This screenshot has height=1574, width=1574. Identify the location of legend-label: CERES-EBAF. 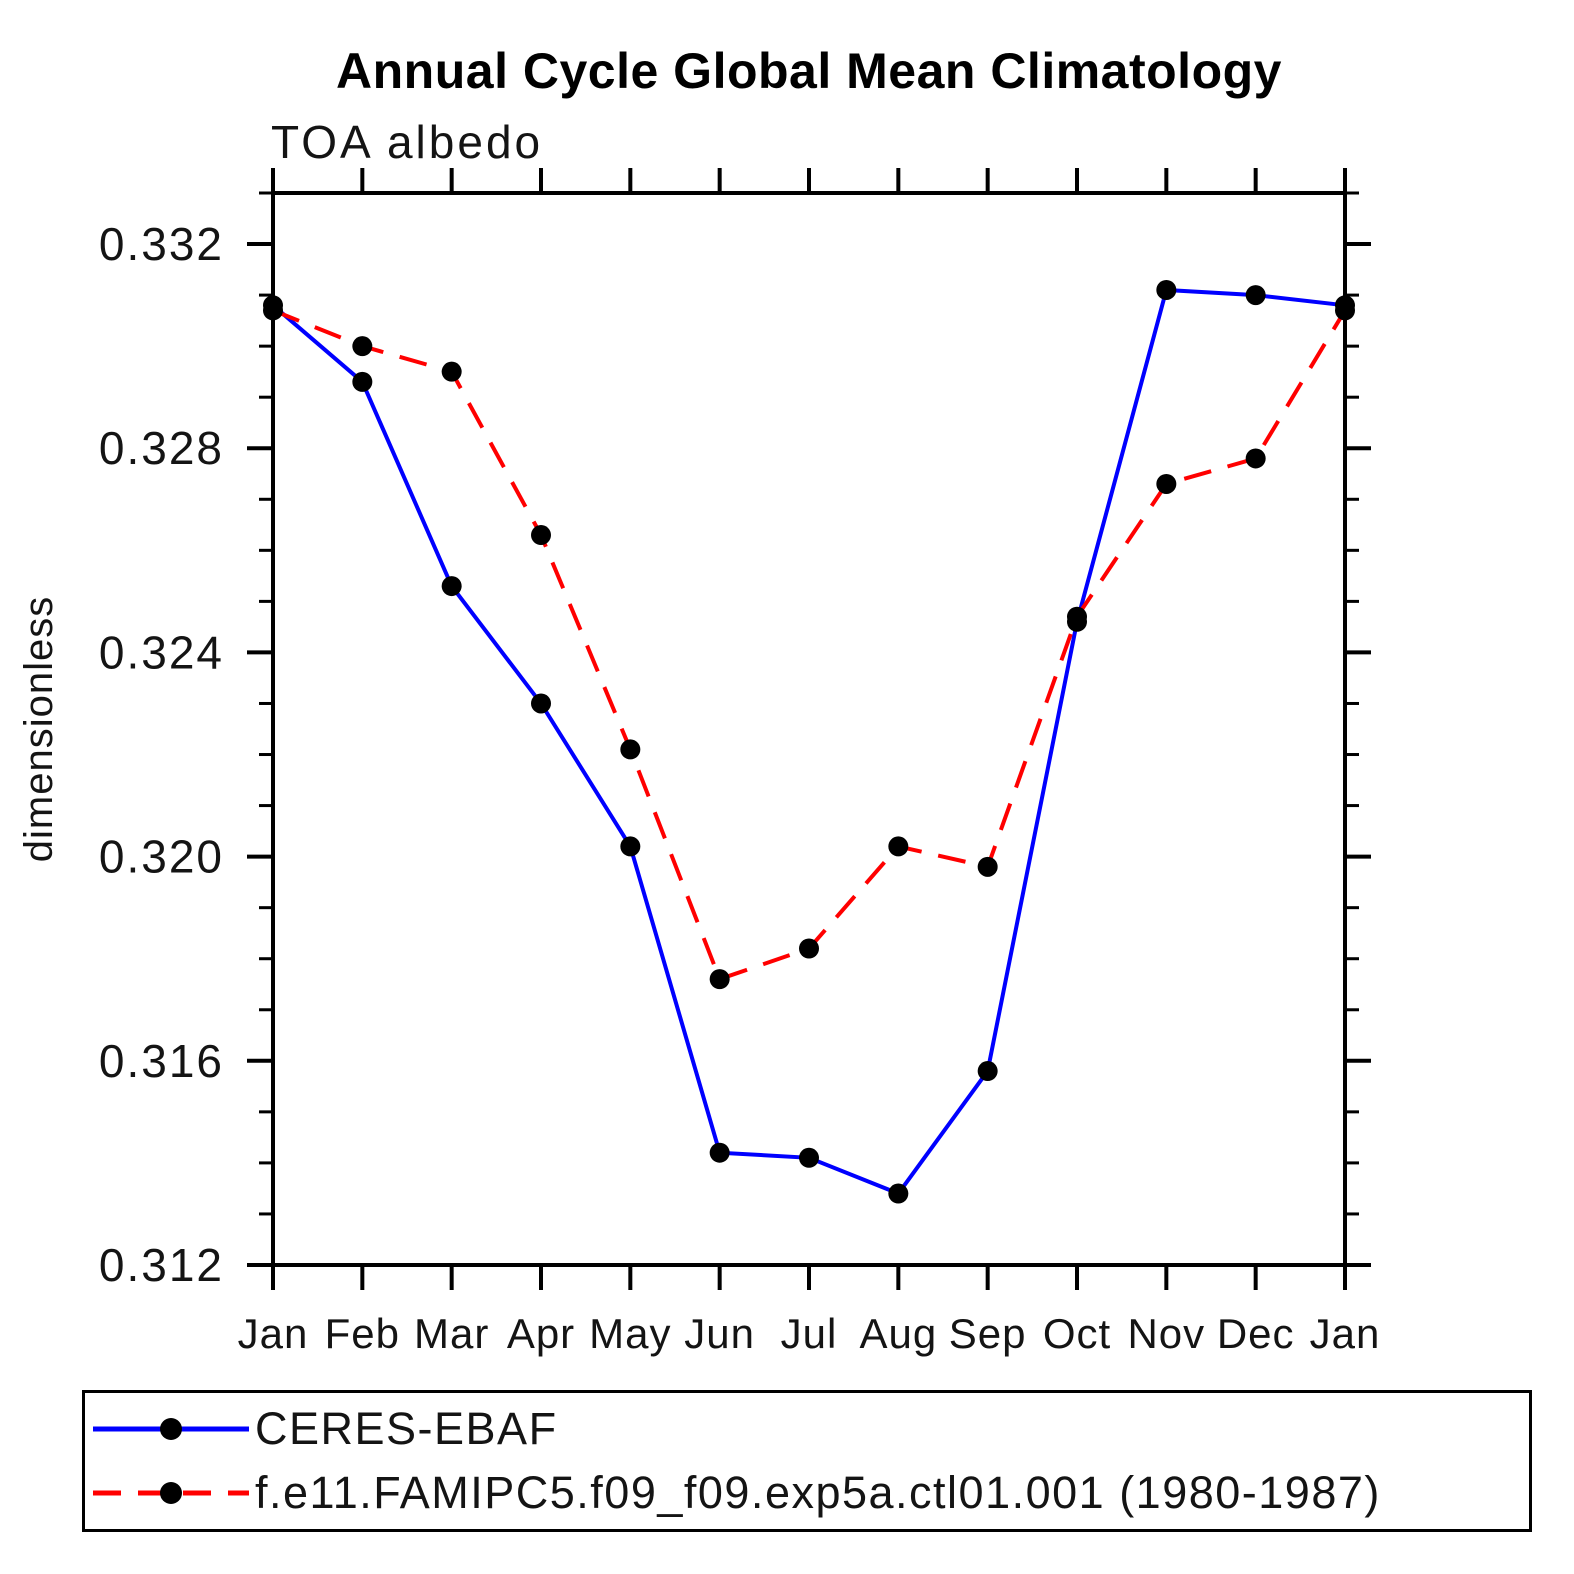
(406, 1428).